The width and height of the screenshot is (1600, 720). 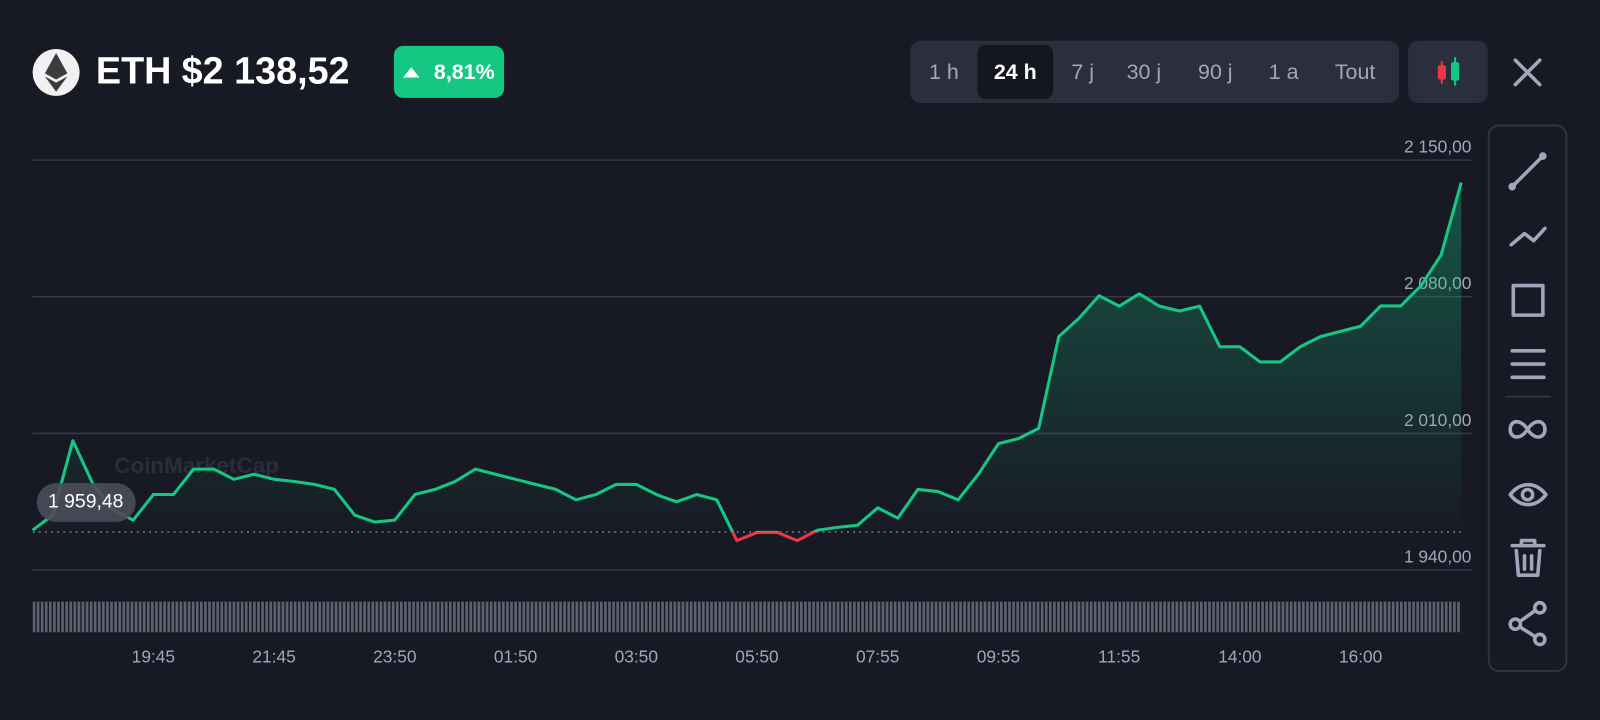 What do you see at coordinates (56, 72) in the screenshot?
I see `logo` at bounding box center [56, 72].